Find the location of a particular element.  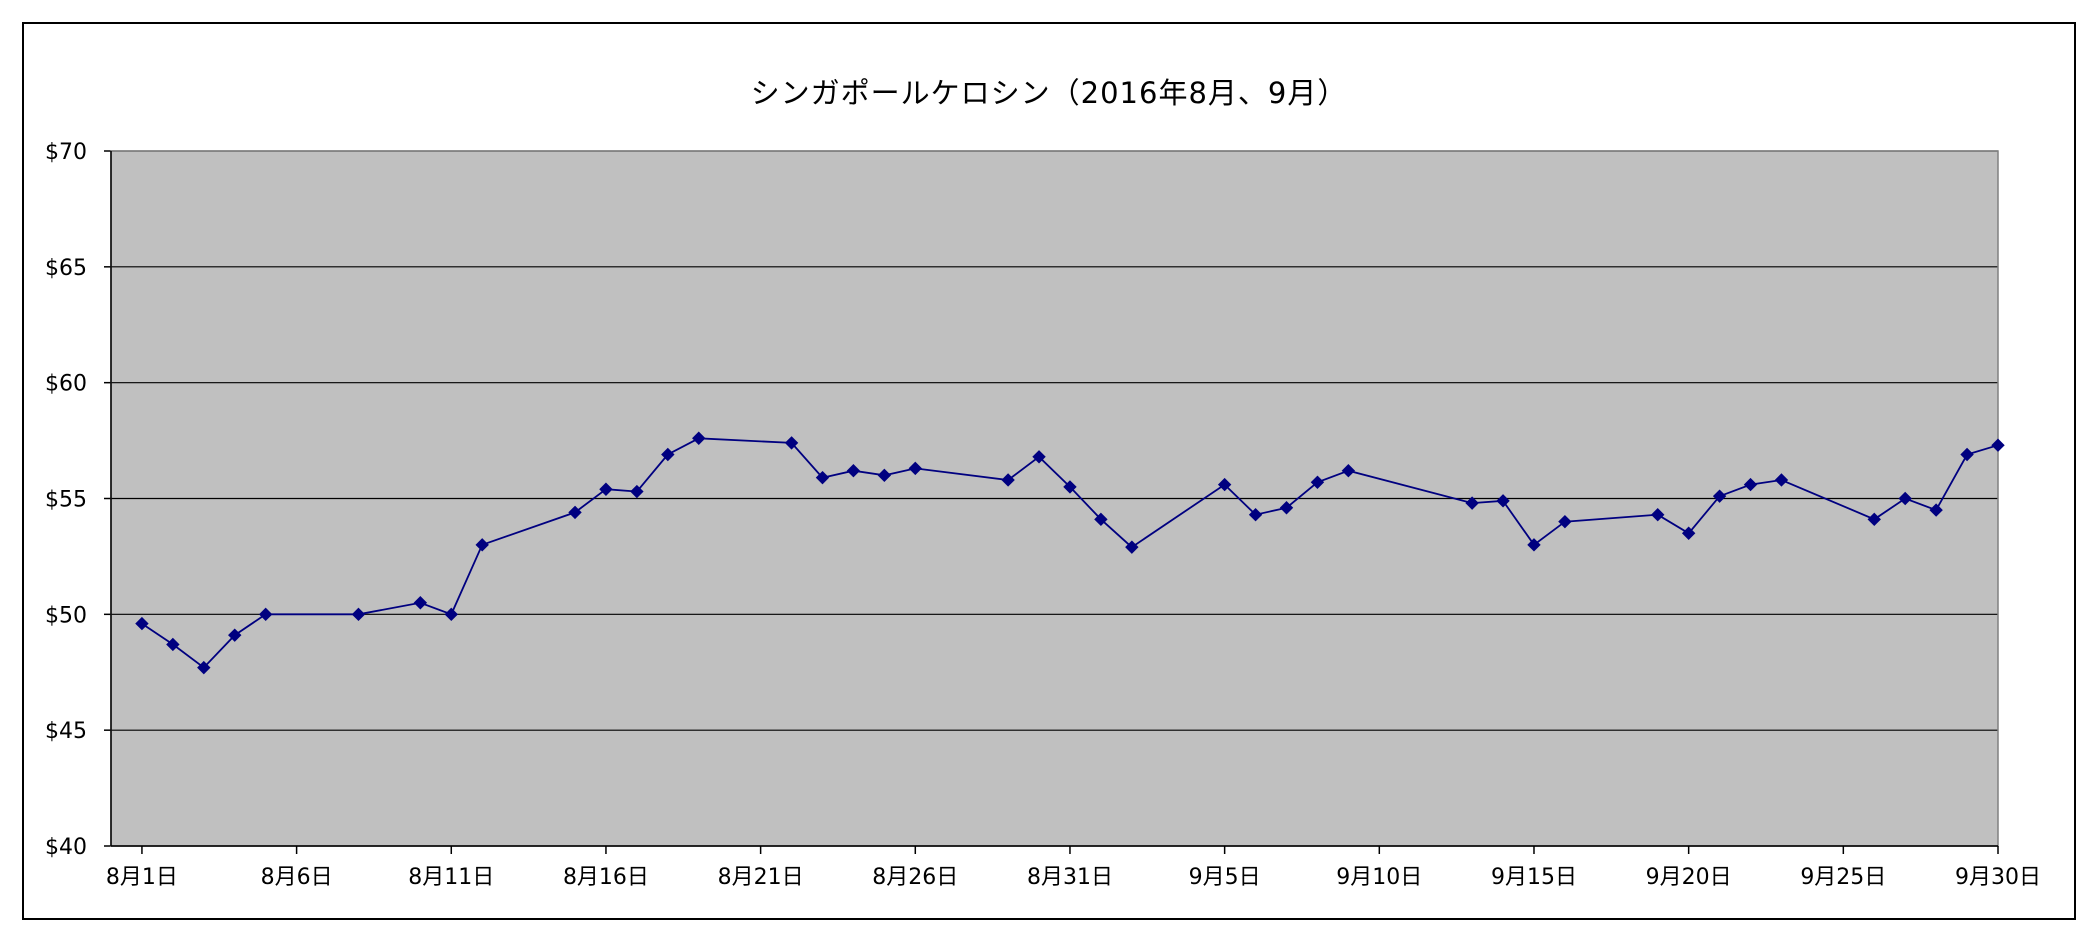

y-tick-label: $45 is located at coordinates (66, 731).